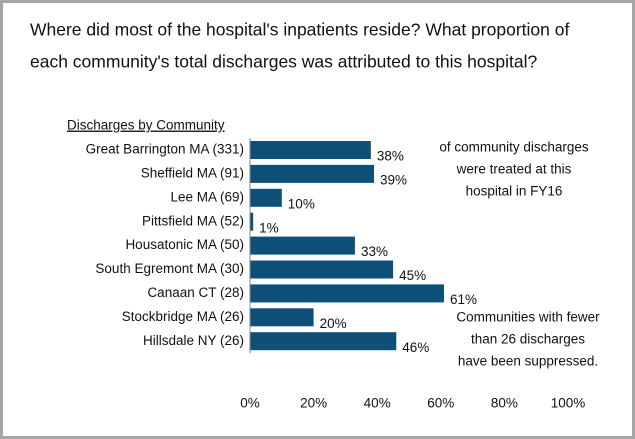 This screenshot has height=439, width=635. Describe the element at coordinates (504, 403) in the screenshot. I see `x-tick-label: 80%` at that location.